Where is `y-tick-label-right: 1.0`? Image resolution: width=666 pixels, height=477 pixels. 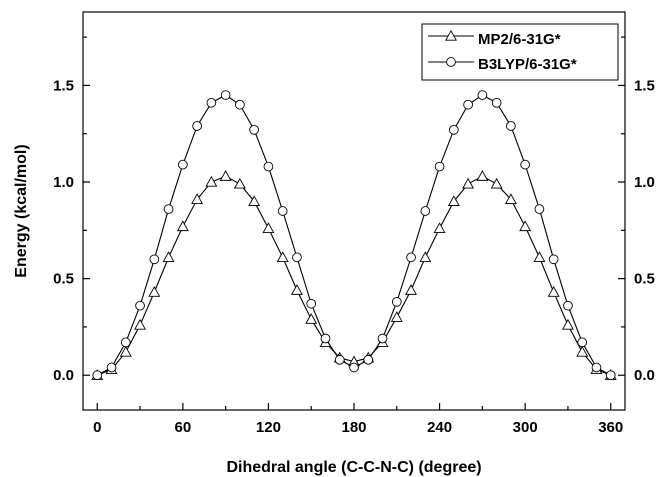 y-tick-label-right: 1.0 is located at coordinates (644, 182).